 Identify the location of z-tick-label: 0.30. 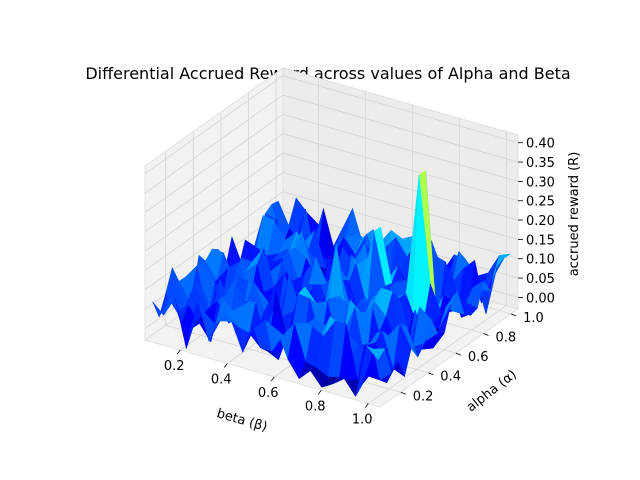
(540, 182).